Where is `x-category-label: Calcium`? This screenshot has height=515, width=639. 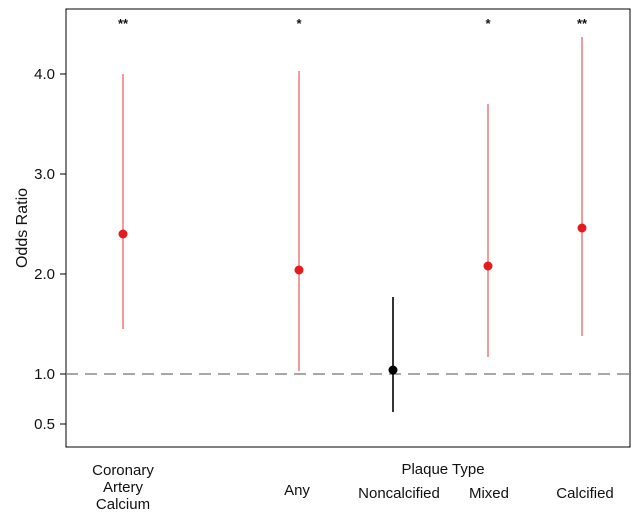
x-category-label: Calcium is located at coordinates (123, 504).